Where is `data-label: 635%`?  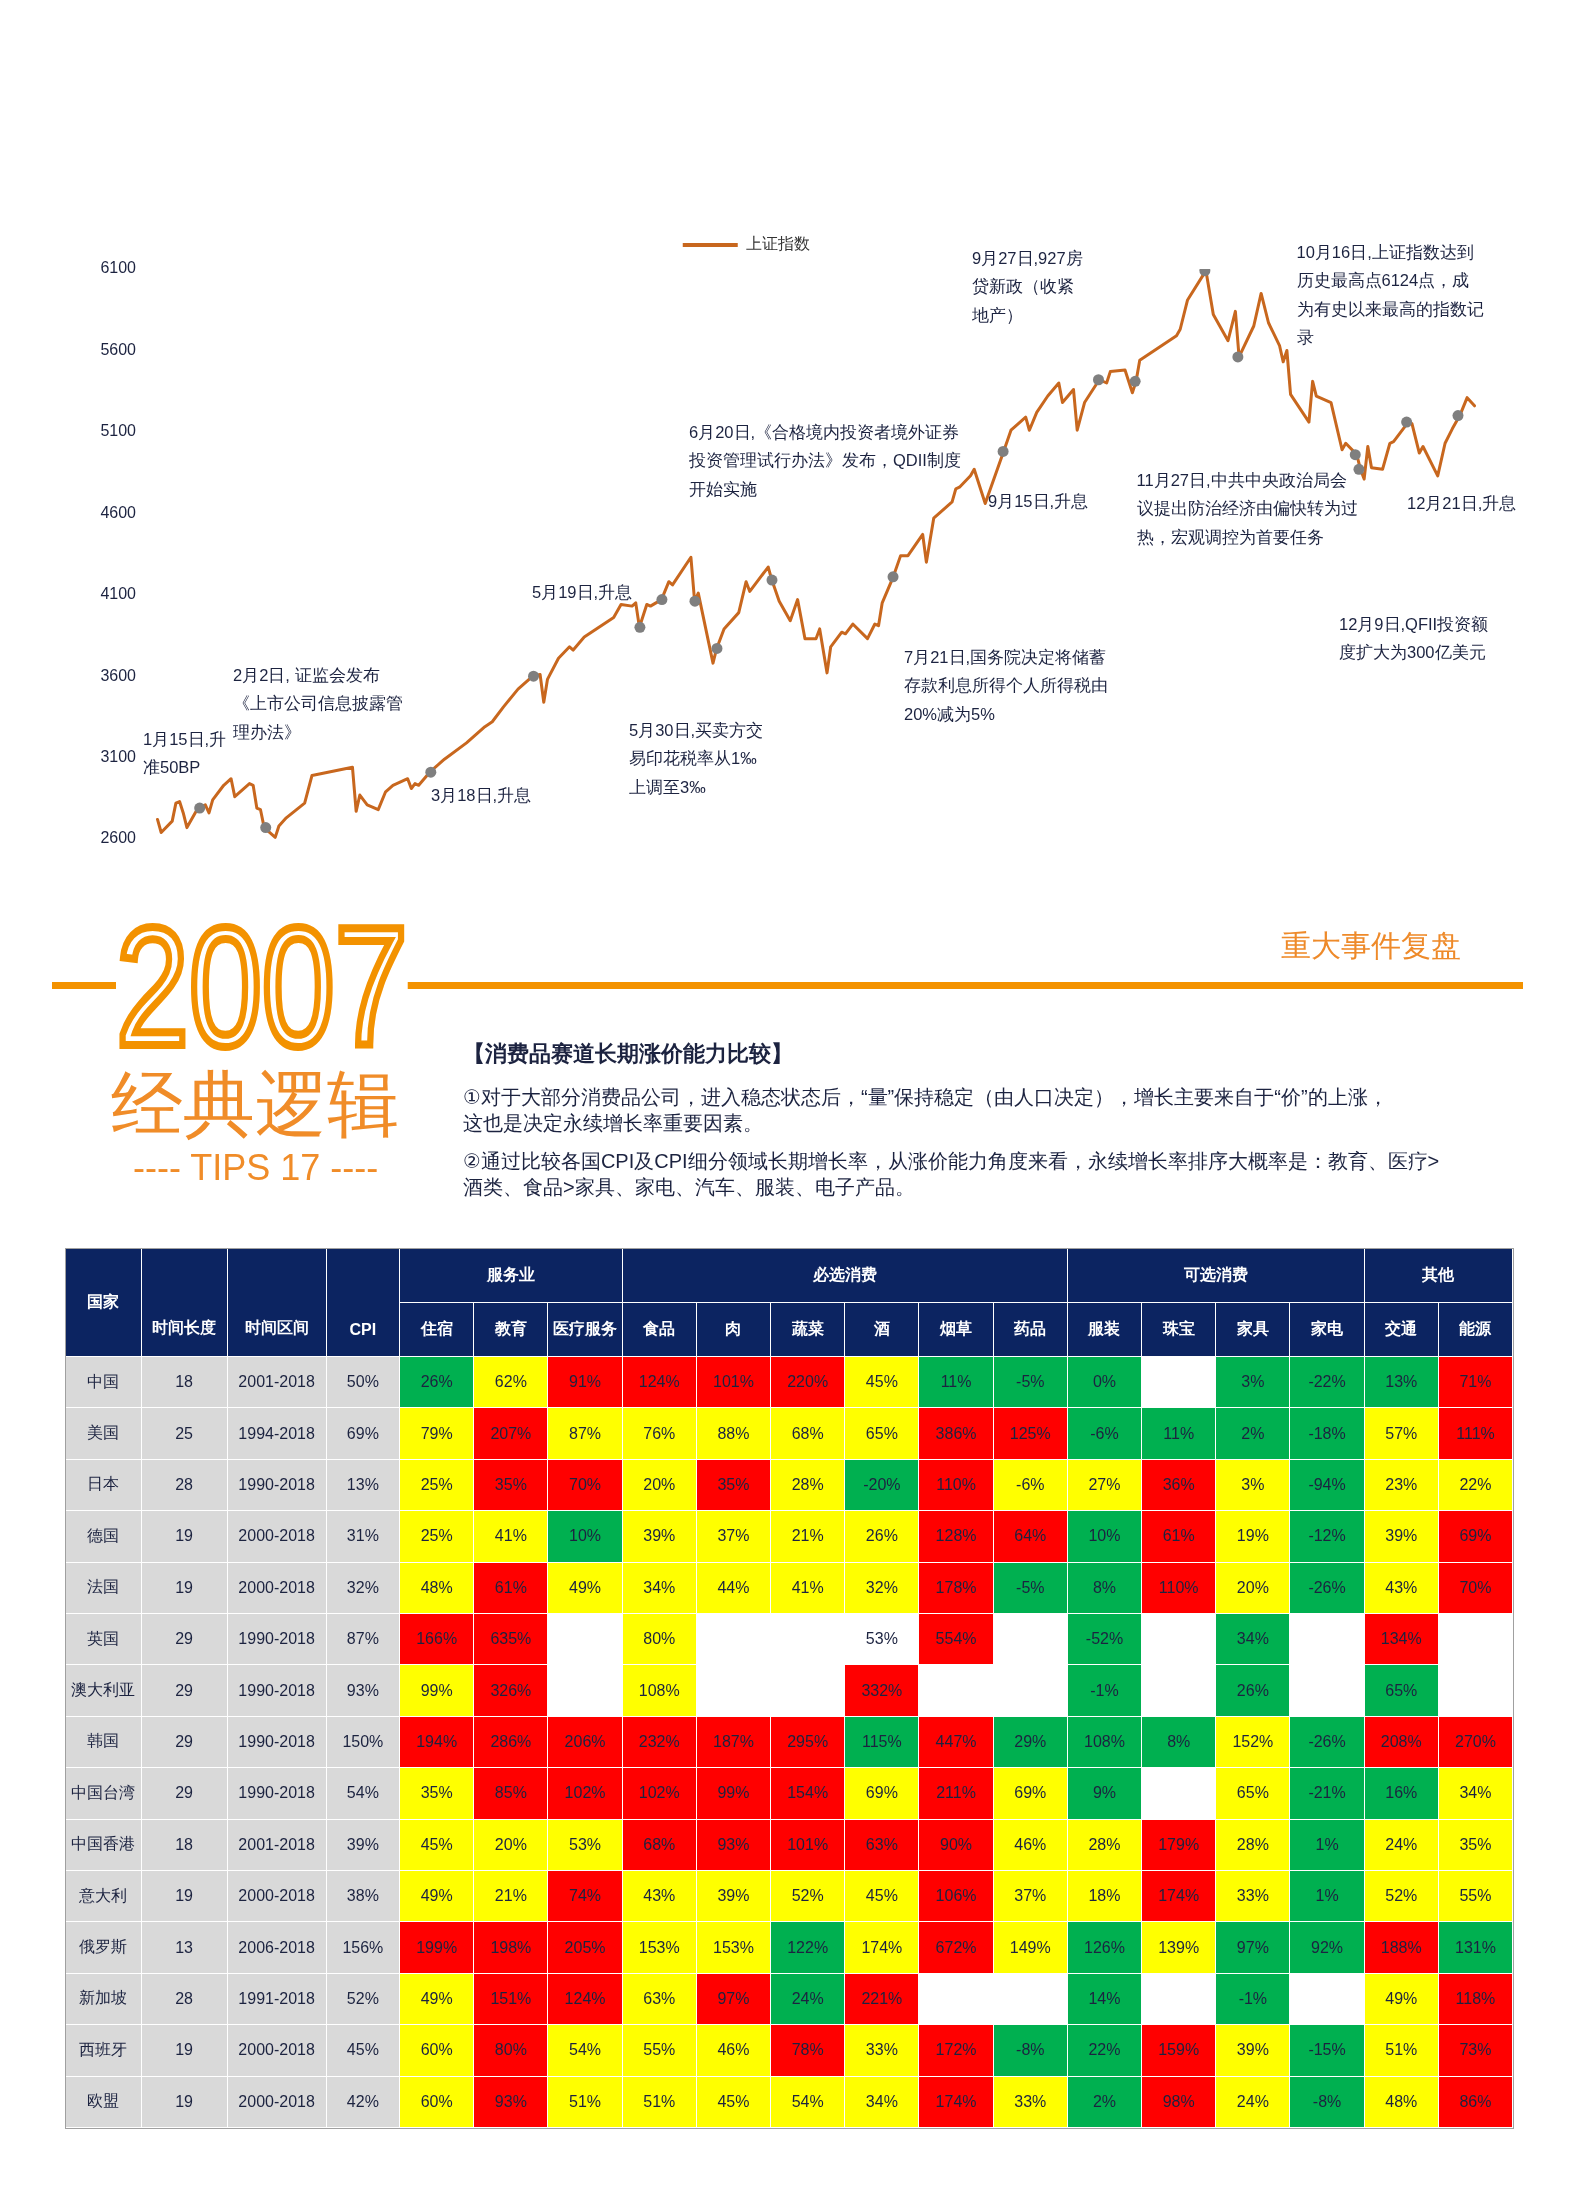 data-label: 635% is located at coordinates (511, 1639).